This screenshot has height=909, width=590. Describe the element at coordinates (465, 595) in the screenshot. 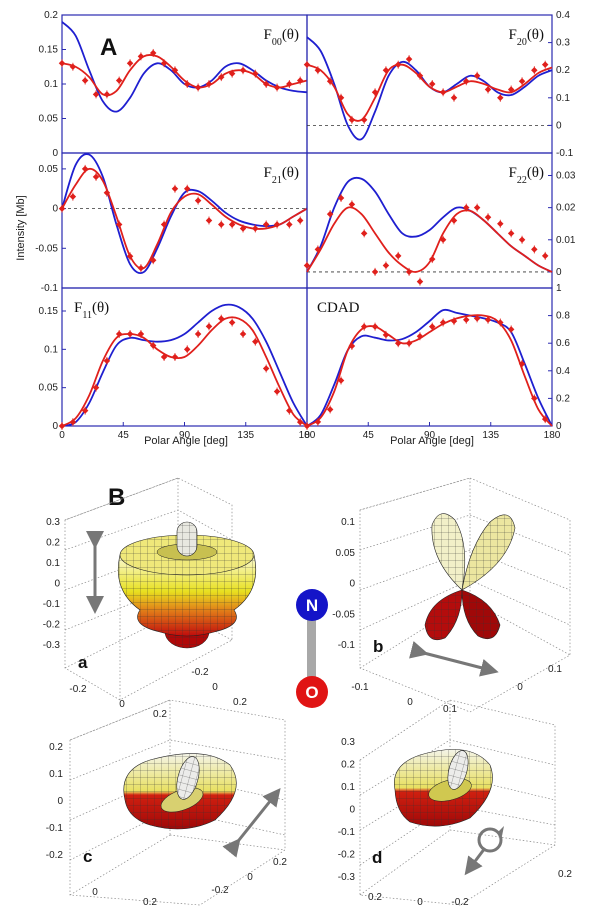

I see `frame-b` at that location.